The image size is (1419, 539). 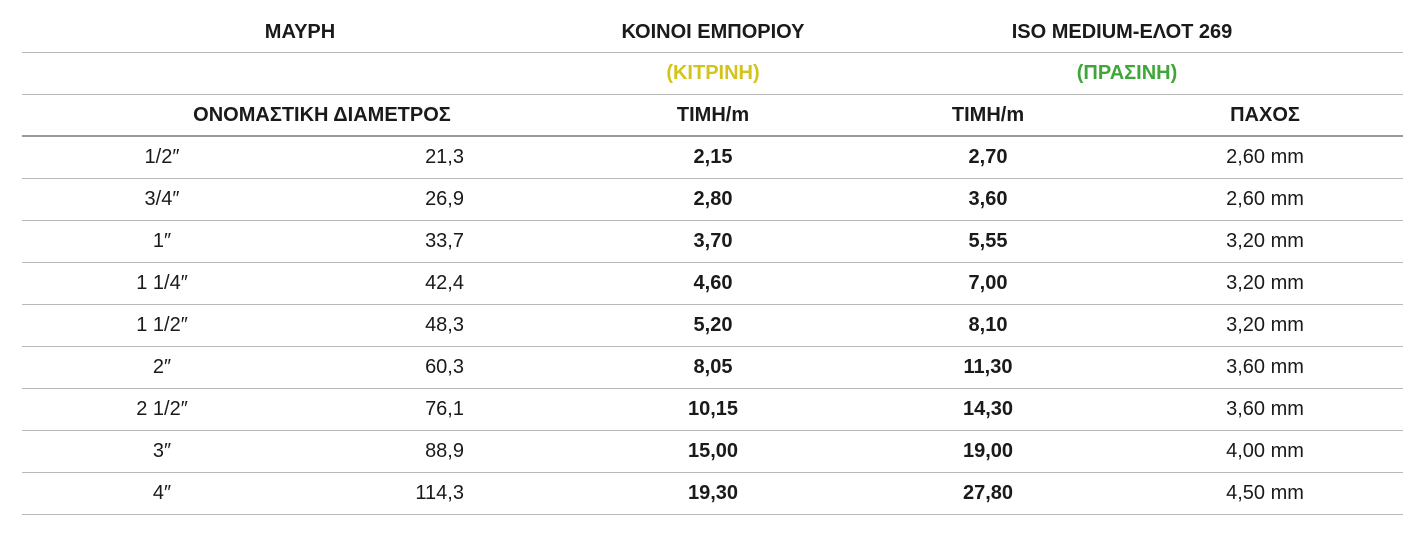 I want to click on table-row: 4″ 114,3 19,30 27,80 4,50 mm, so click(x=712, y=494).